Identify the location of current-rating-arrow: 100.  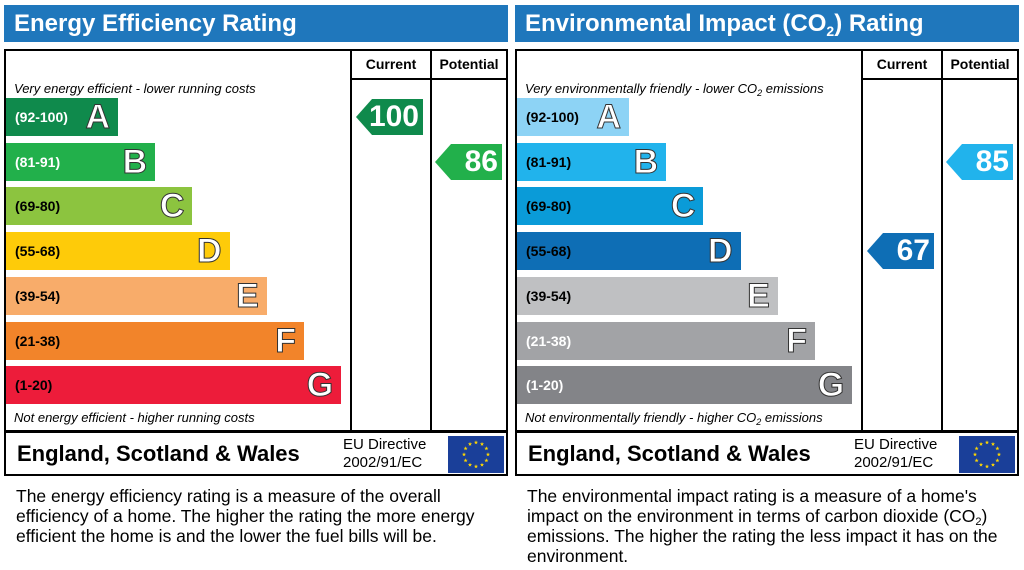
(389, 117).